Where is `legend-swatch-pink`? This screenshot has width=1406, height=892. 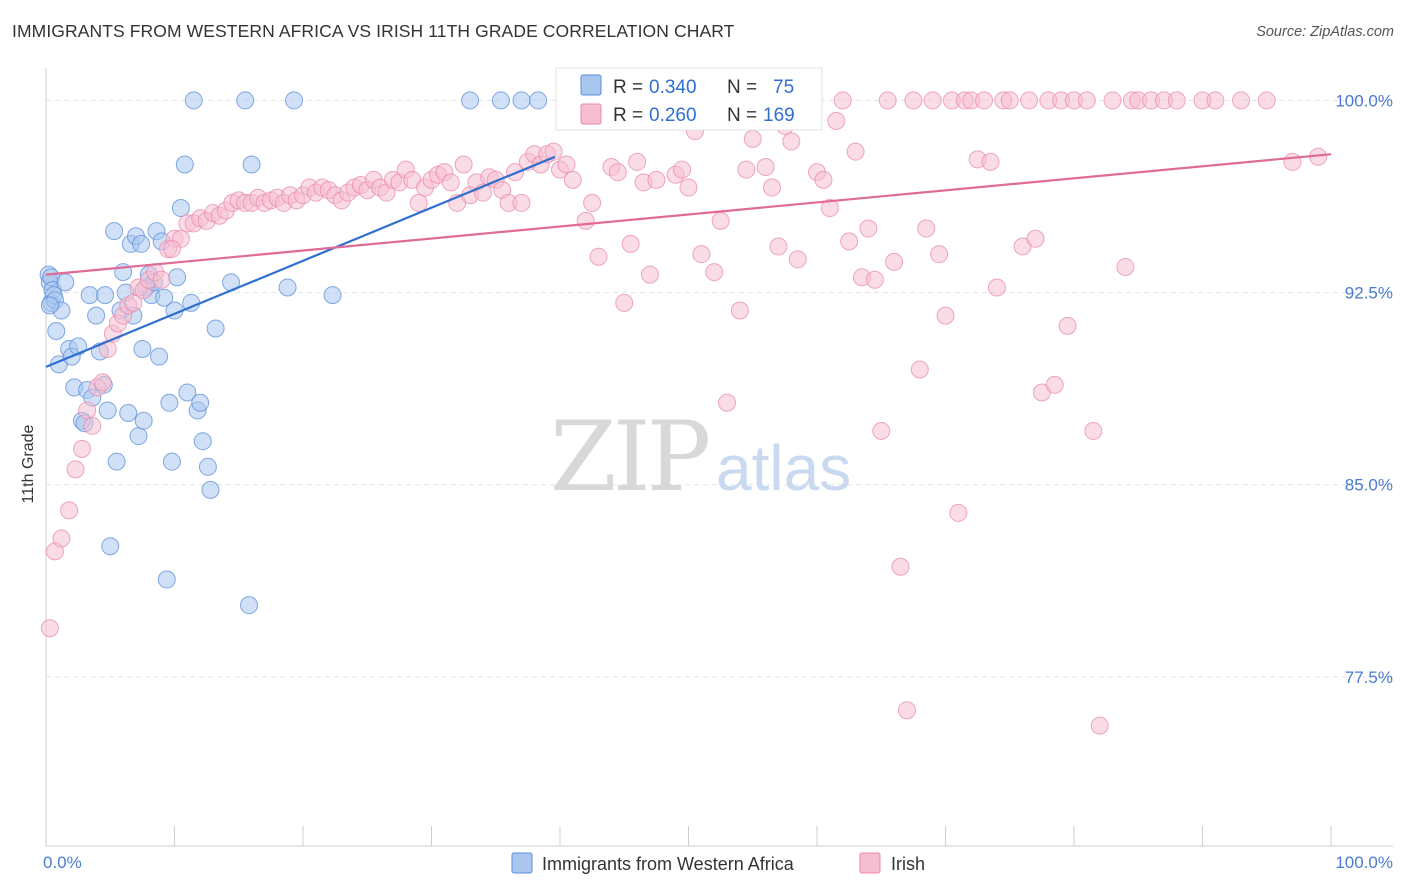 legend-swatch-pink is located at coordinates (591, 114).